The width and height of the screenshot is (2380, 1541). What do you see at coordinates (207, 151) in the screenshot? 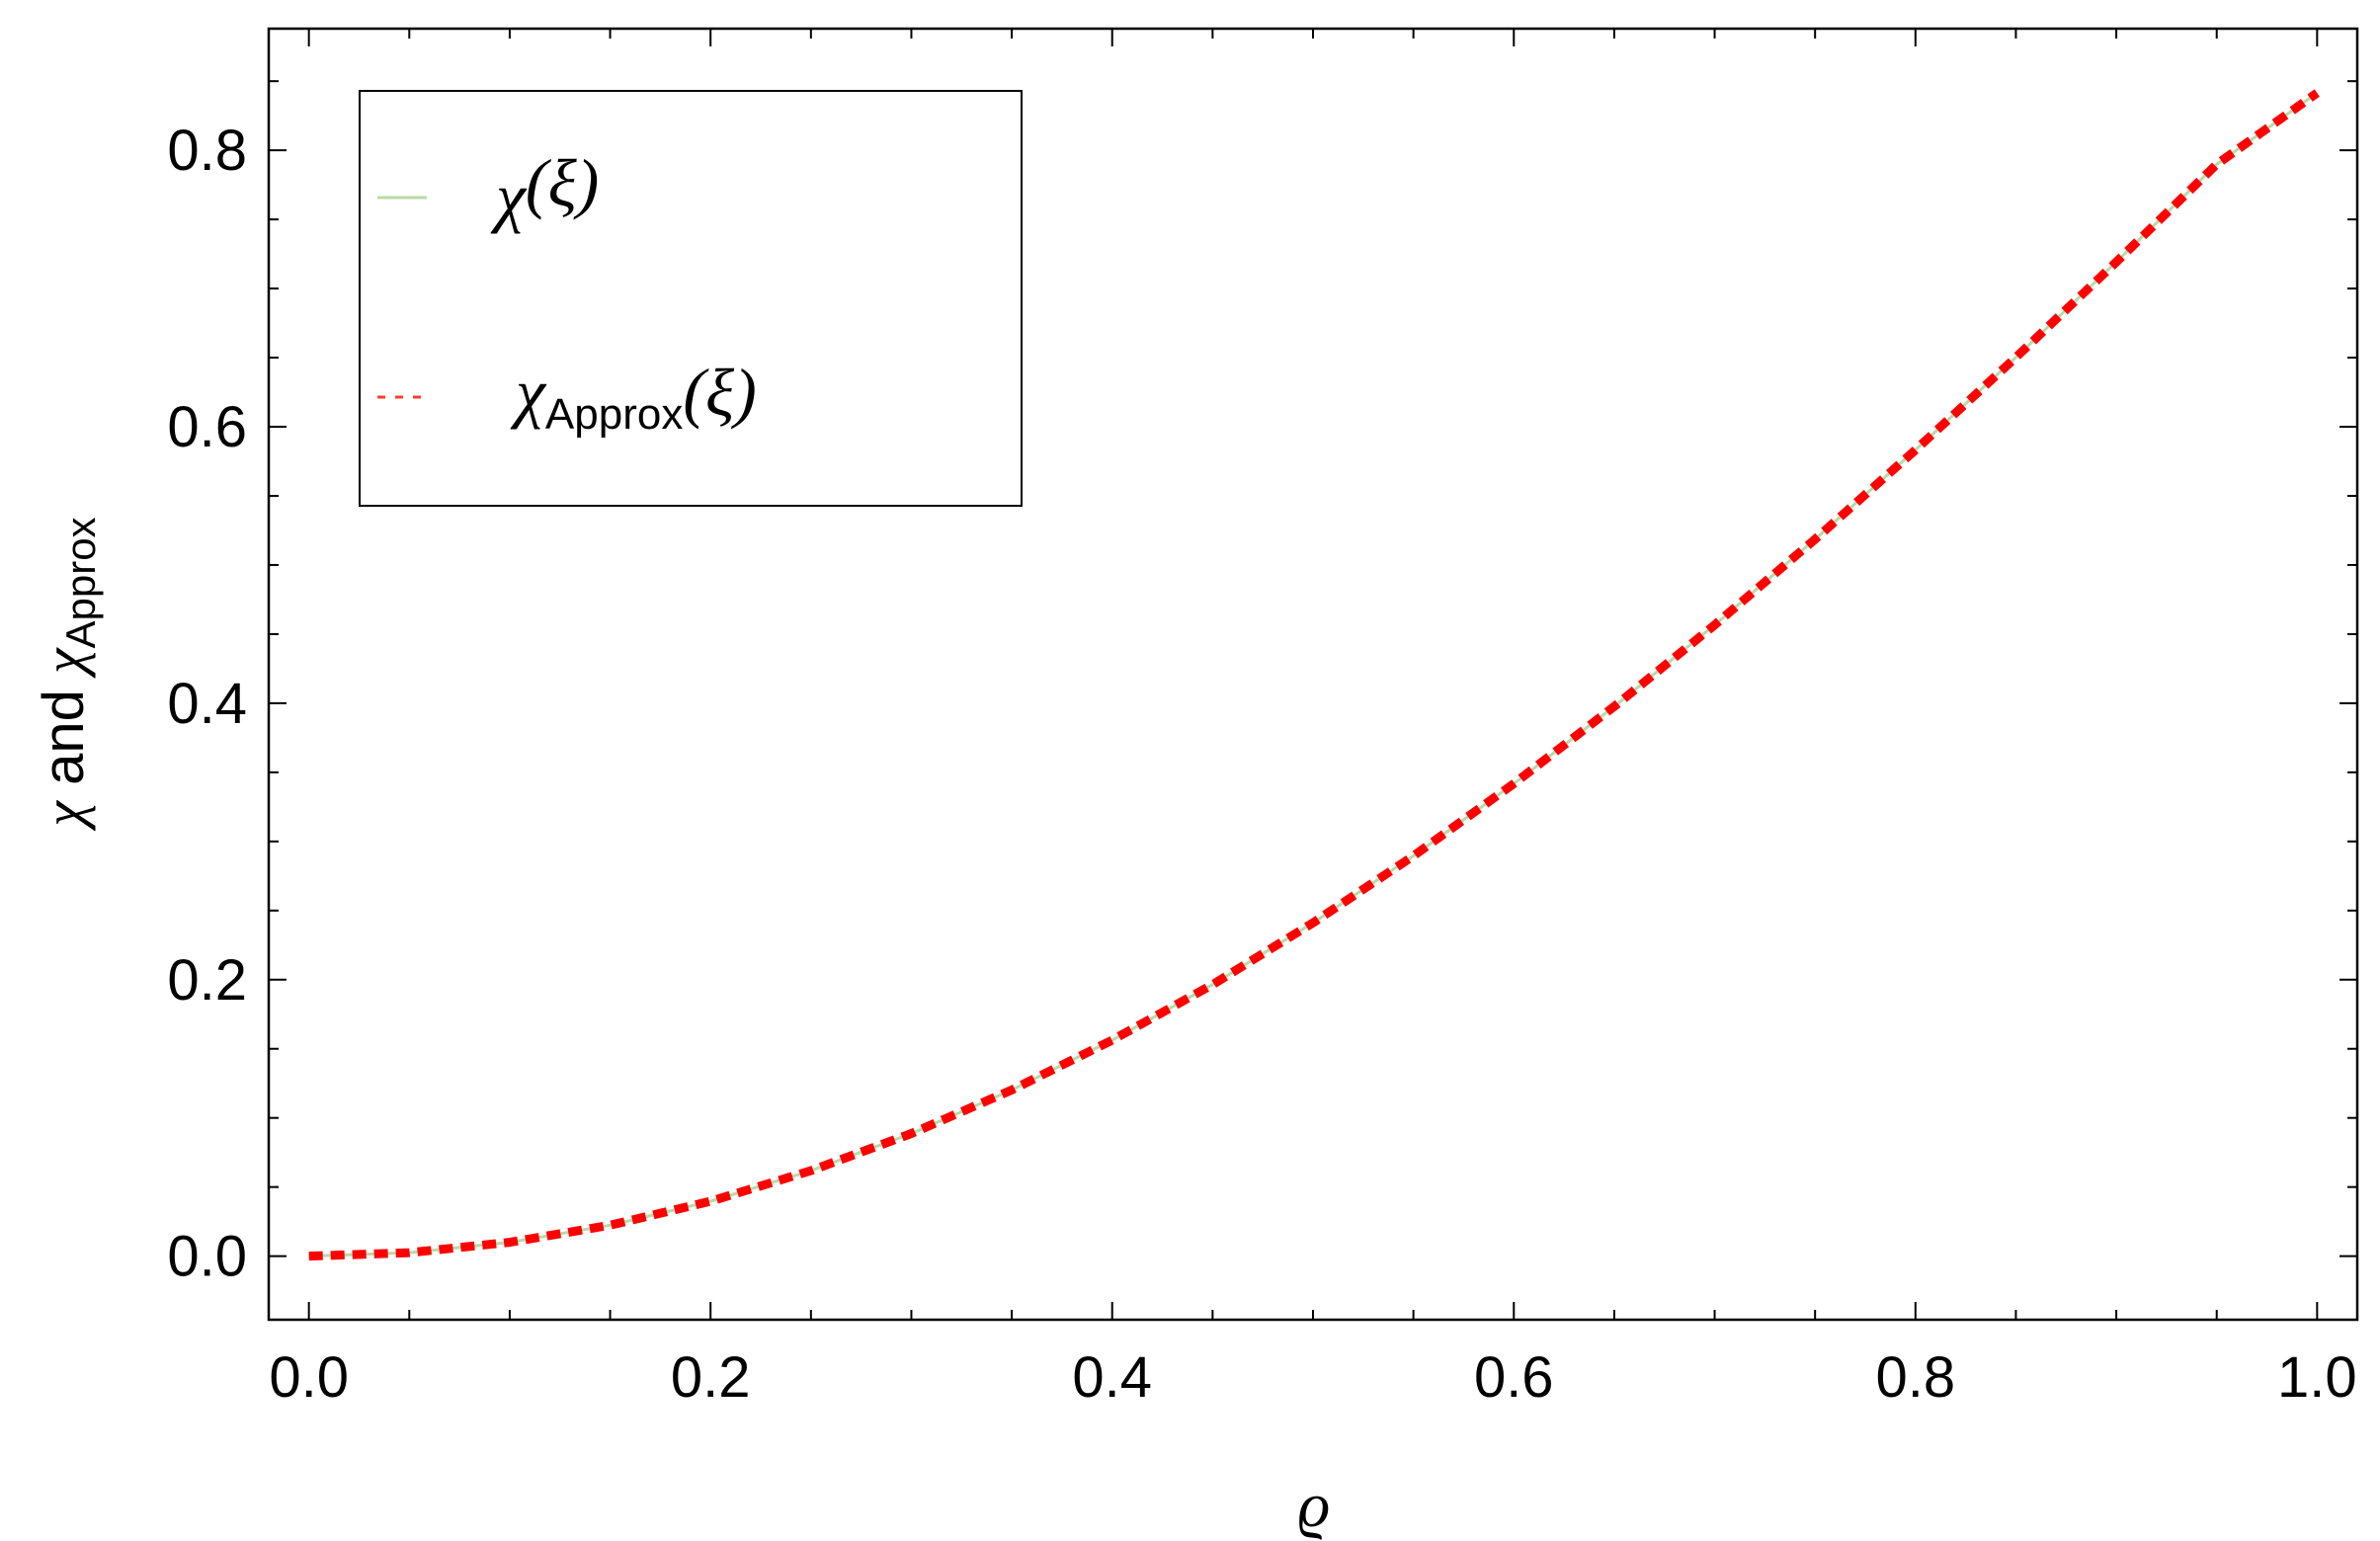
I see `y-tick-label: 0.8` at bounding box center [207, 151].